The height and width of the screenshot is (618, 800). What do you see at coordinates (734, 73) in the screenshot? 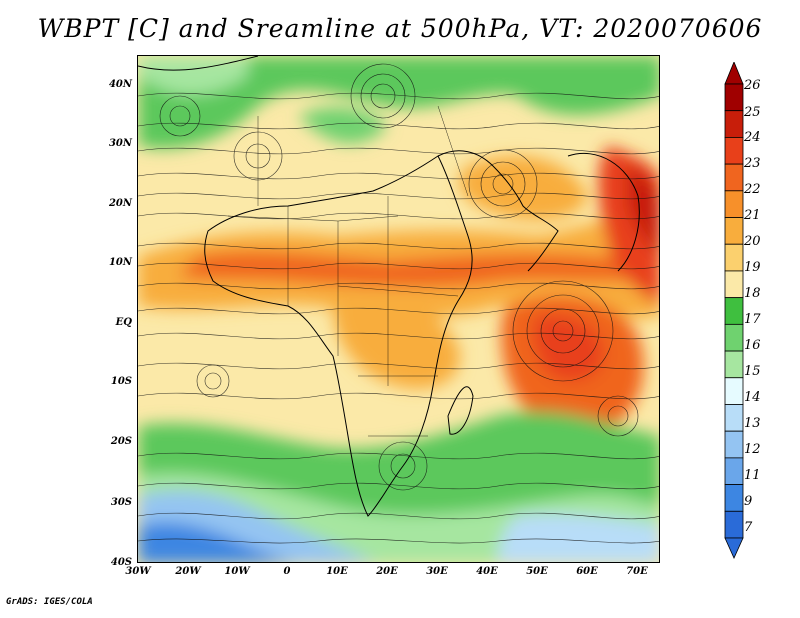
I see `colorbar-top-arrow` at bounding box center [734, 73].